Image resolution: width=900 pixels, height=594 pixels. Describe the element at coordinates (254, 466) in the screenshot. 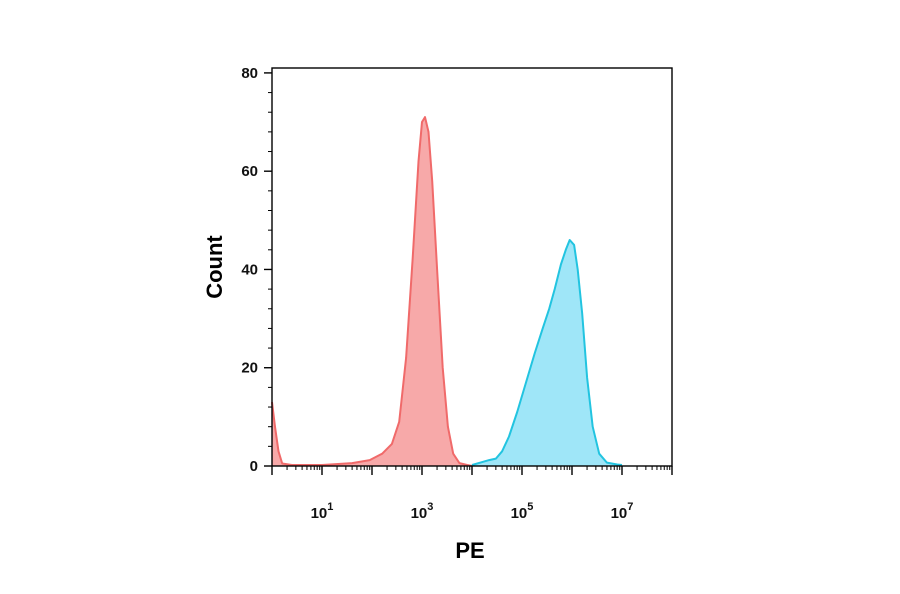

I see `y-tick-label: 0` at that location.